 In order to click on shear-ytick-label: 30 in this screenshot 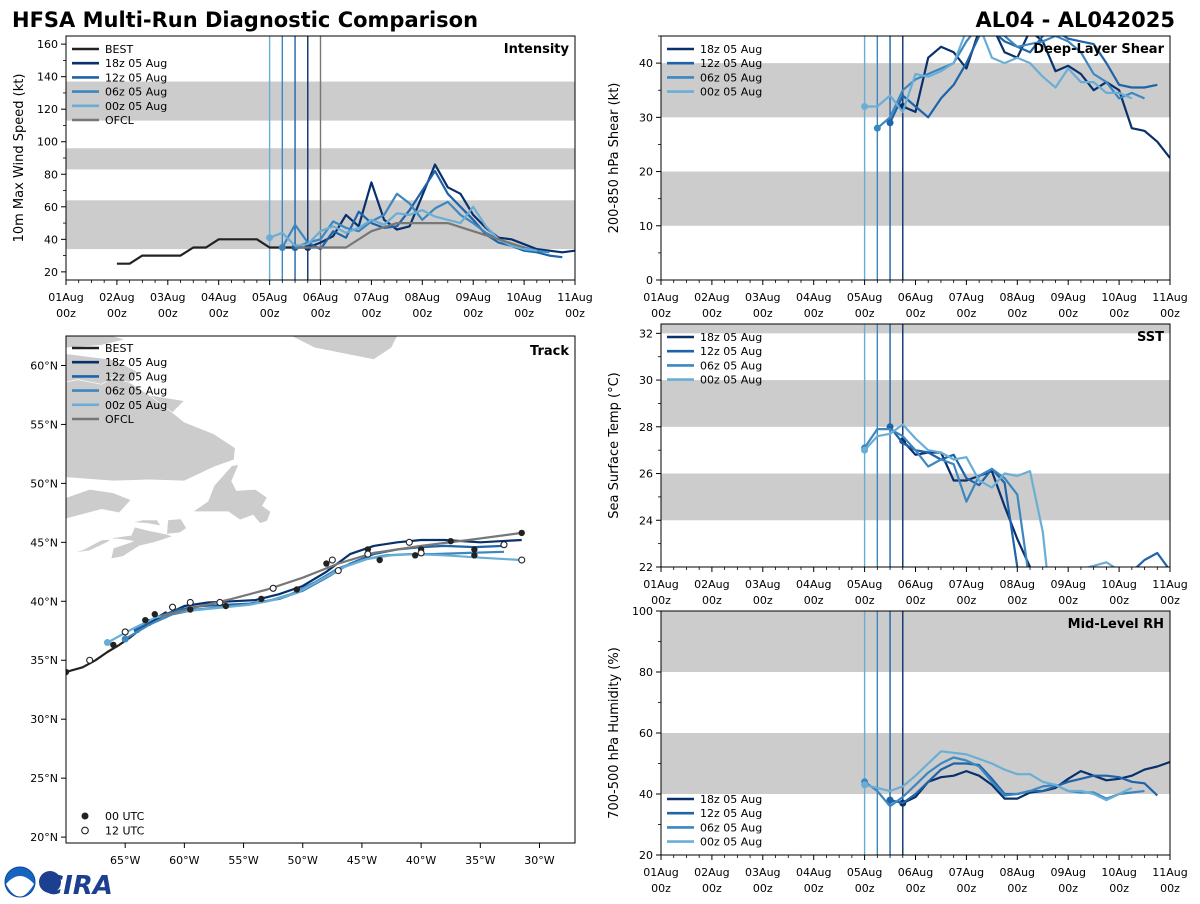, I will do `click(646, 117)`.